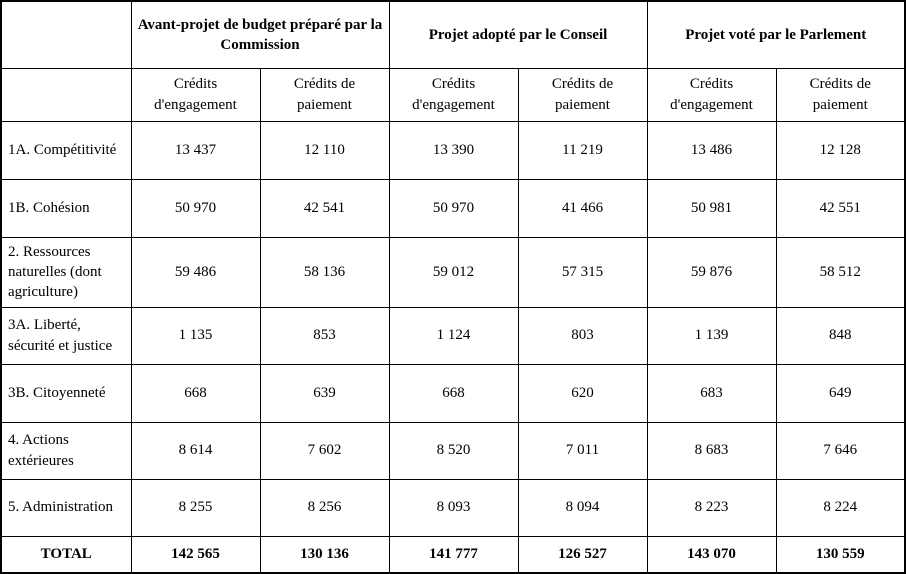 The image size is (906, 574). What do you see at coordinates (582, 94) in the screenshot?
I see `subheader-paiement-conseil: Crédits de paiement` at bounding box center [582, 94].